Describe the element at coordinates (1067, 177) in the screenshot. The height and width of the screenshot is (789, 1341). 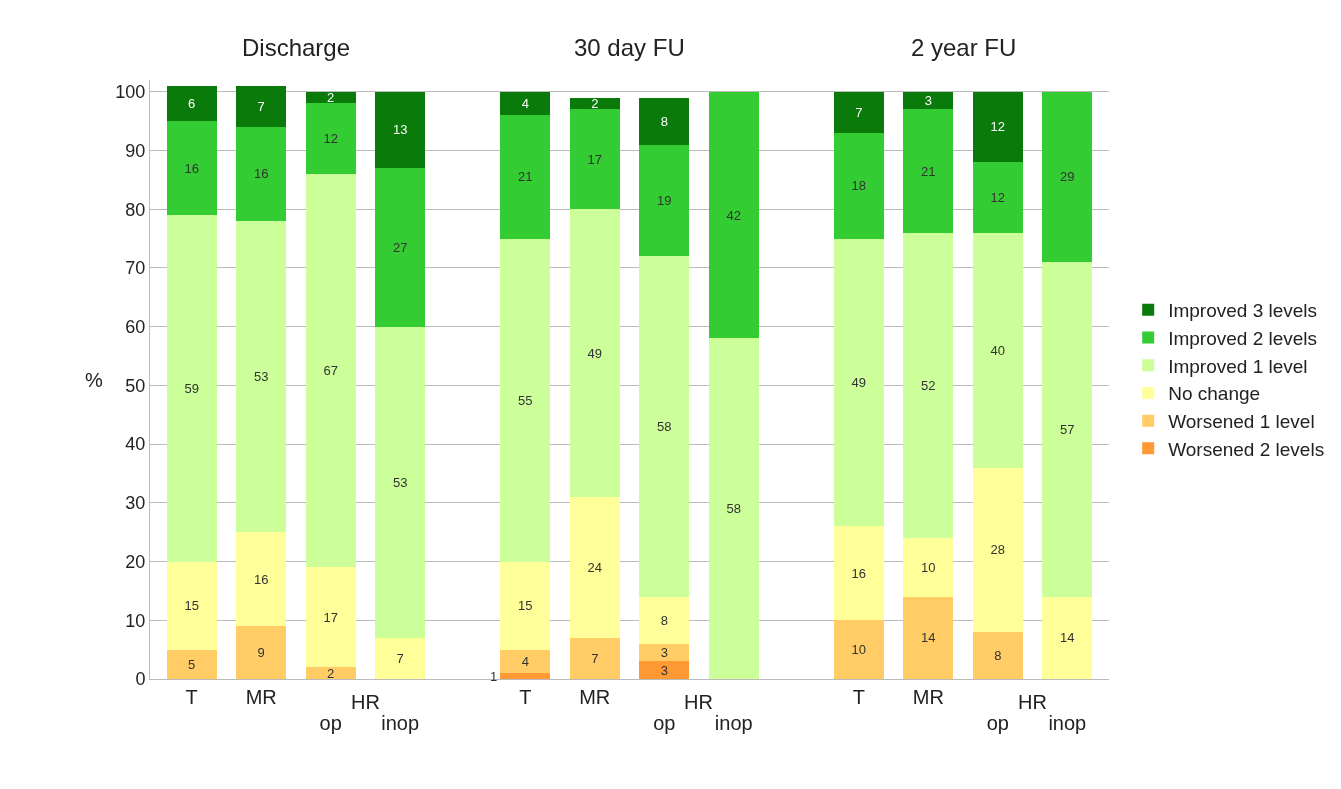
I see `data-label: 29` at that location.